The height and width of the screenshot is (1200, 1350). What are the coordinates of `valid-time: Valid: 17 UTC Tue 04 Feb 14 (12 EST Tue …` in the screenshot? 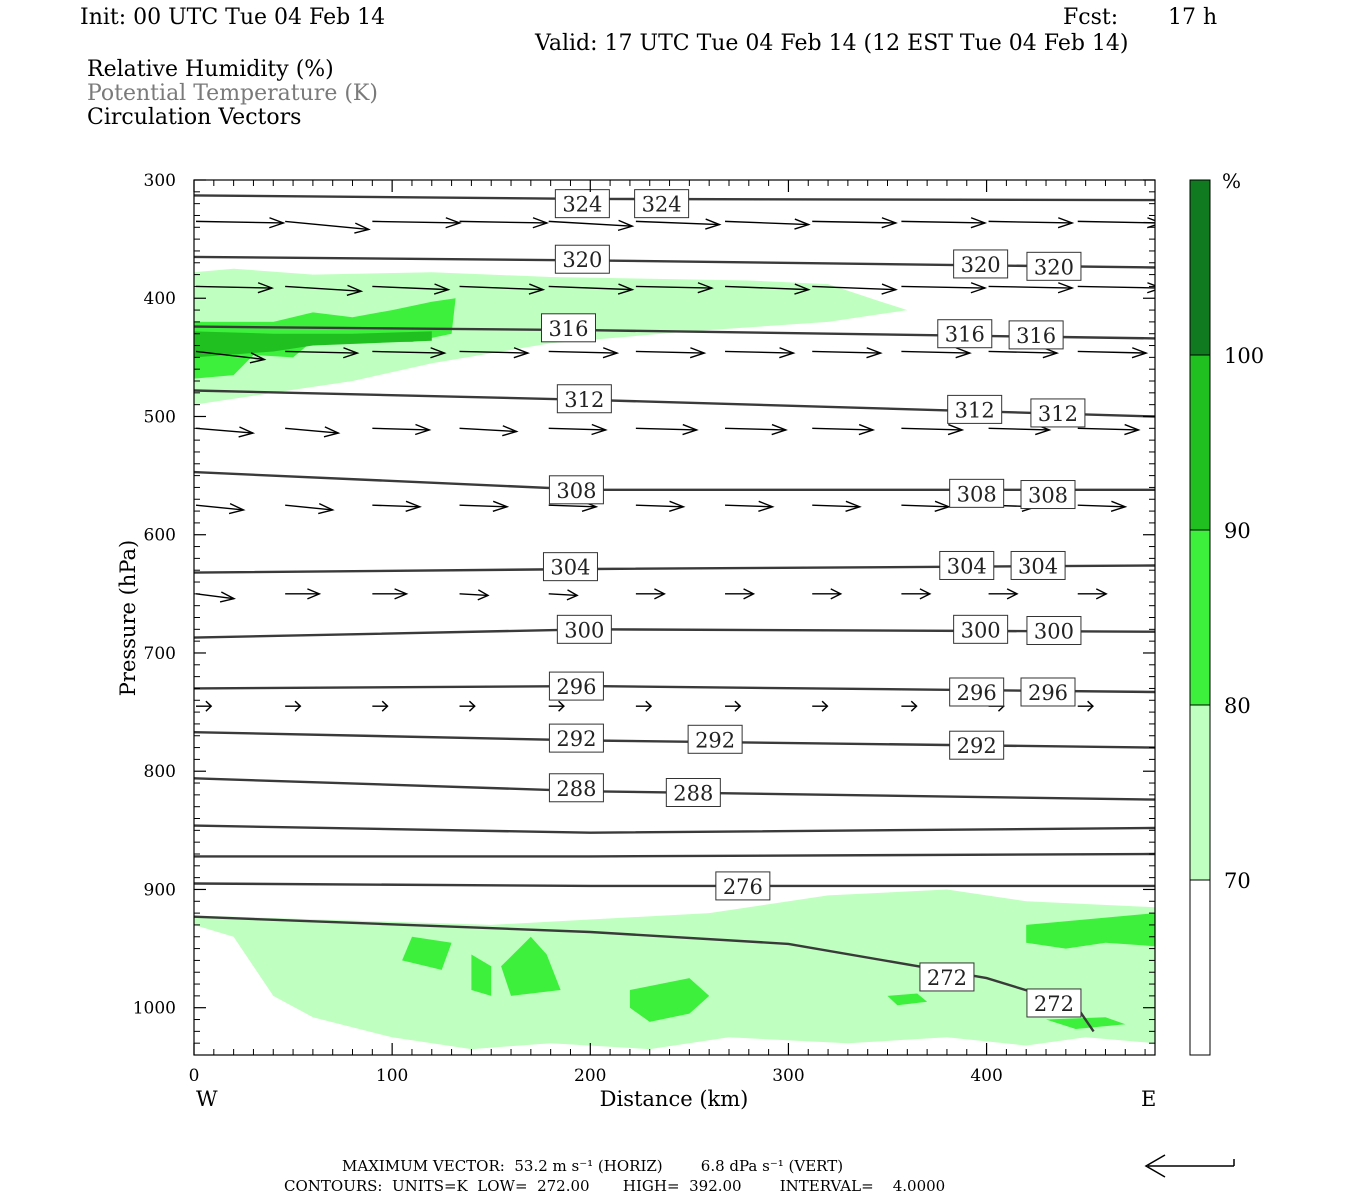 It's located at (832, 43).